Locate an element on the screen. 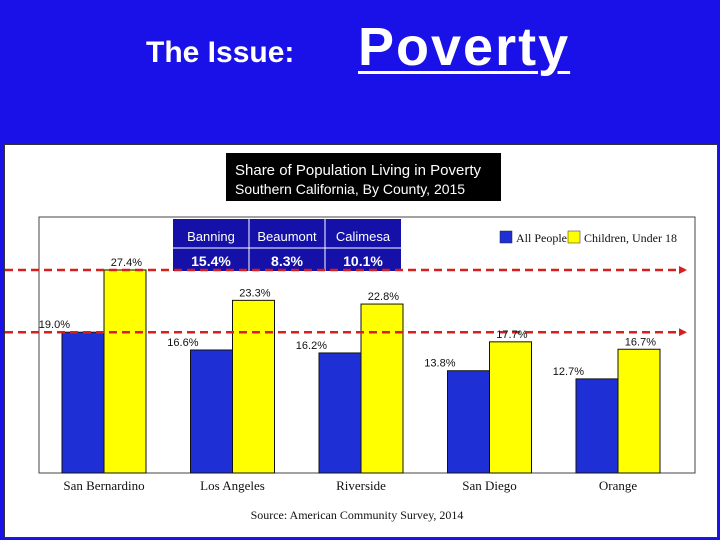 The height and width of the screenshot is (540, 720). inset-table-bg is located at coordinates (287, 245).